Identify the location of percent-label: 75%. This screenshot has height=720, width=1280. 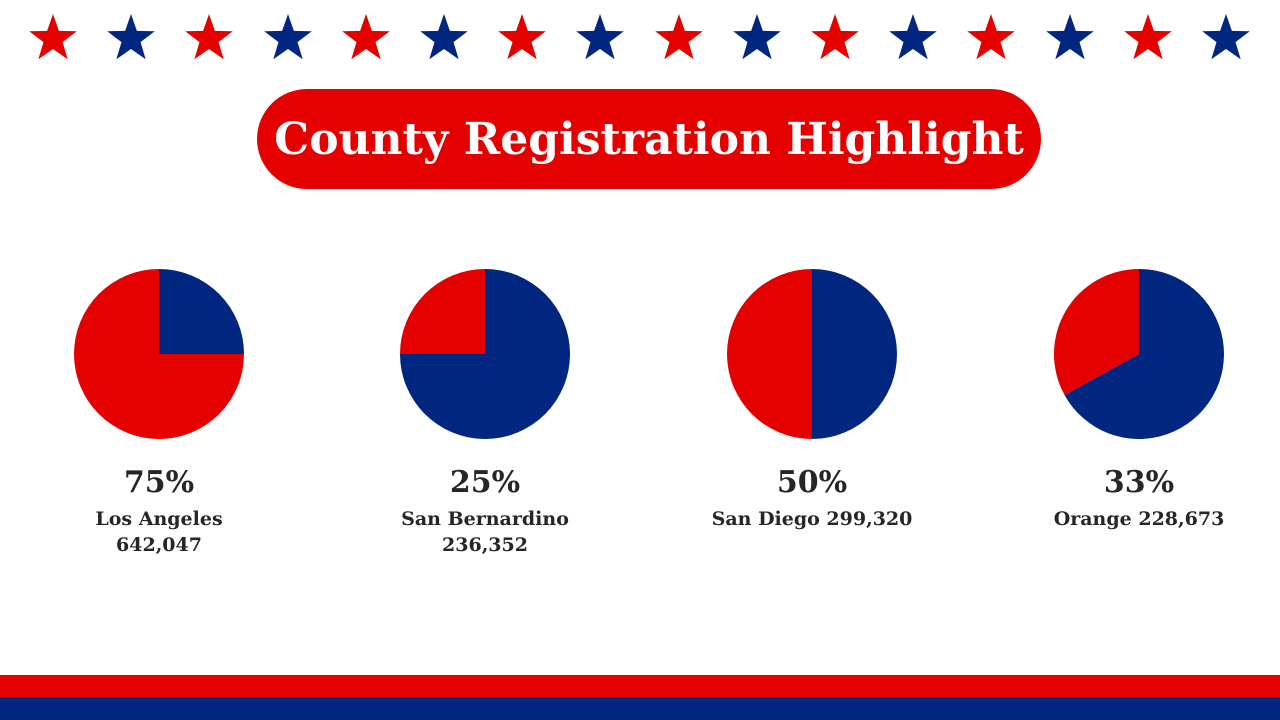
(159, 482).